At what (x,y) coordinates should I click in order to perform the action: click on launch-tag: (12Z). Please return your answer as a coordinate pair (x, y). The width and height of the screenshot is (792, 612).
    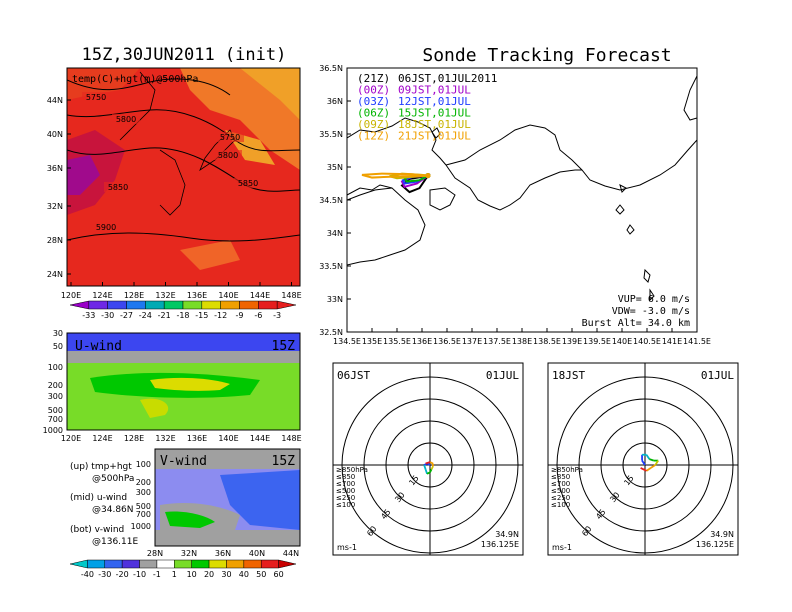
    Looking at the image, I should click on (373, 136).